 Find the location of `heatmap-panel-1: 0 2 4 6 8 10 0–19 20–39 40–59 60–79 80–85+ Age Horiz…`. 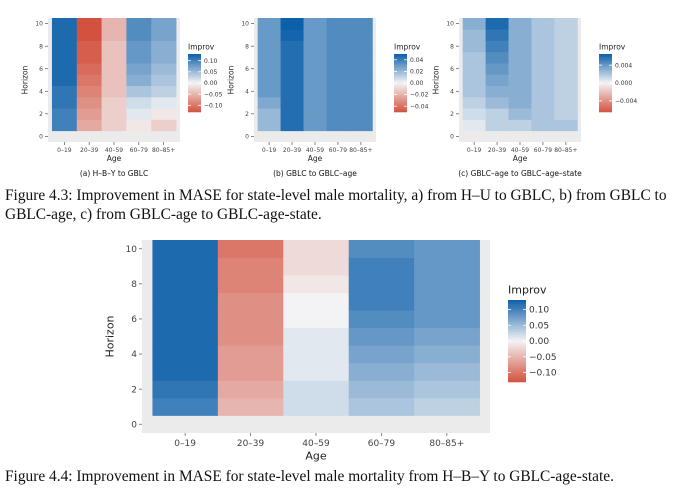

heatmap-panel-1: 0 2 4 6 8 10 0–19 20–39 40–59 60–79 80–85+ Age Horiz… is located at coordinates (121, 98).